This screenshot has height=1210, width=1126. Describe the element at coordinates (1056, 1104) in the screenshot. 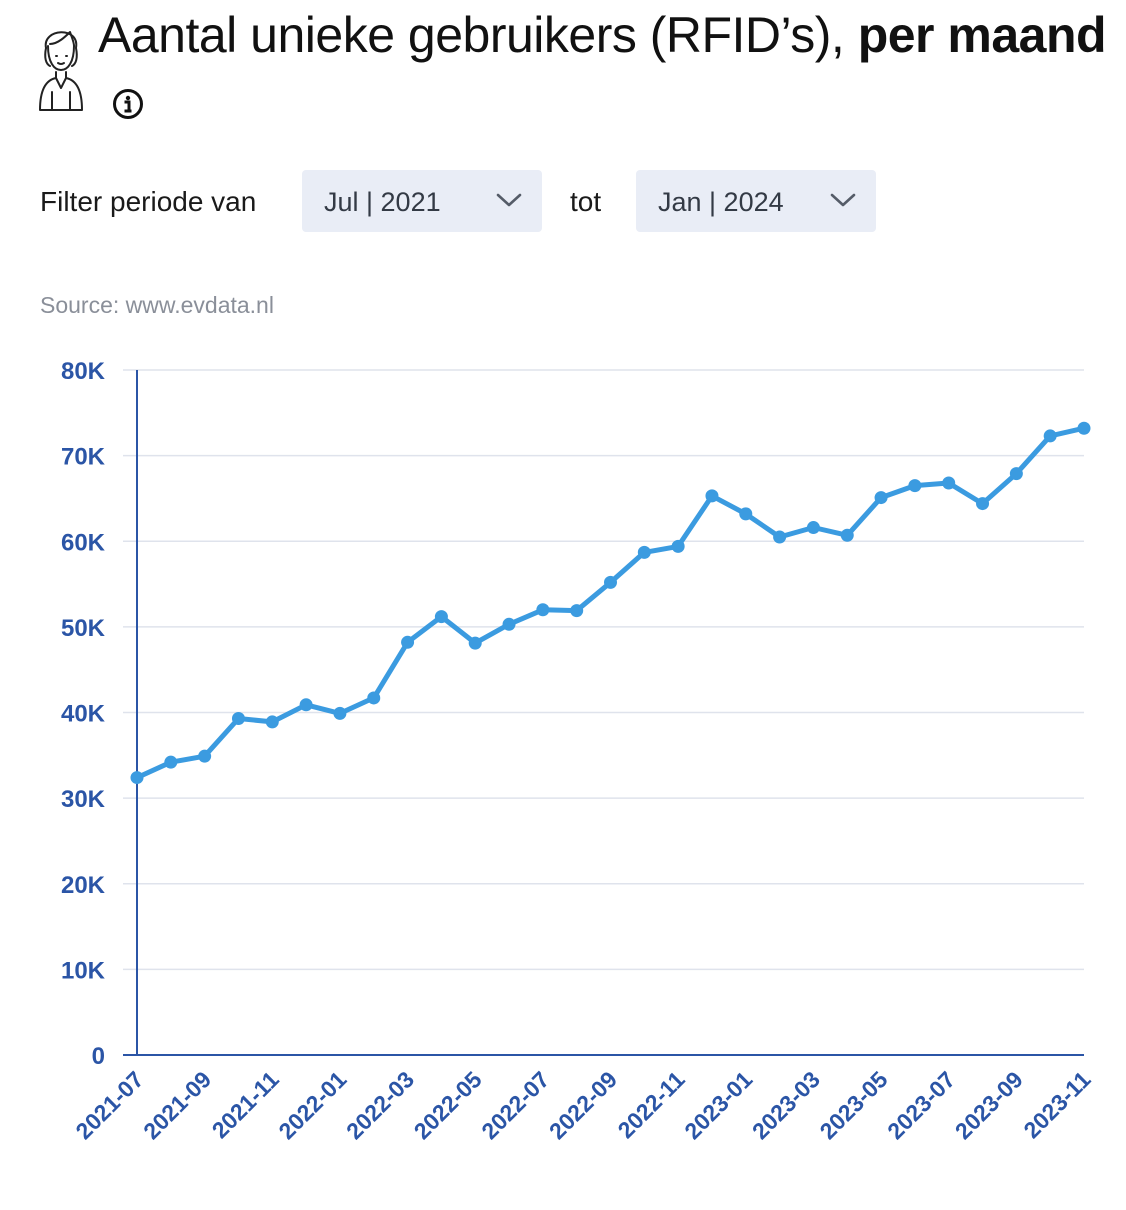

I see `x-tick-label: 2023-11` at that location.